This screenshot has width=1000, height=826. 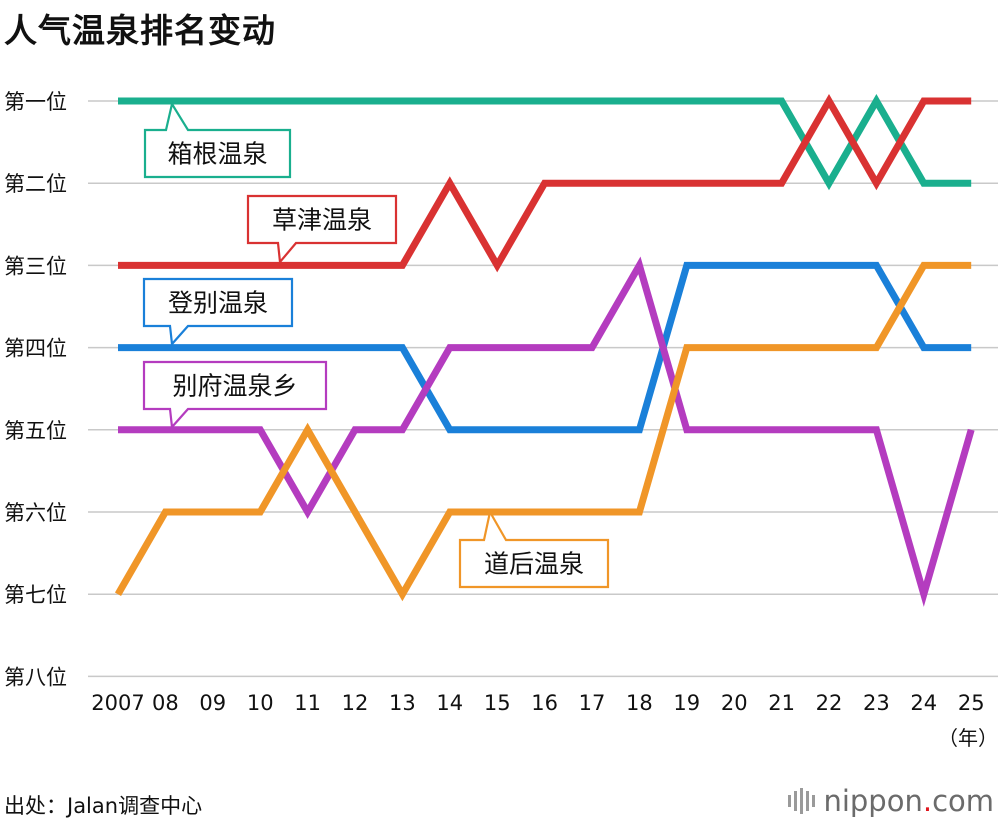 What do you see at coordinates (35, 102) in the screenshot?
I see `y-tick-label: 第一位` at bounding box center [35, 102].